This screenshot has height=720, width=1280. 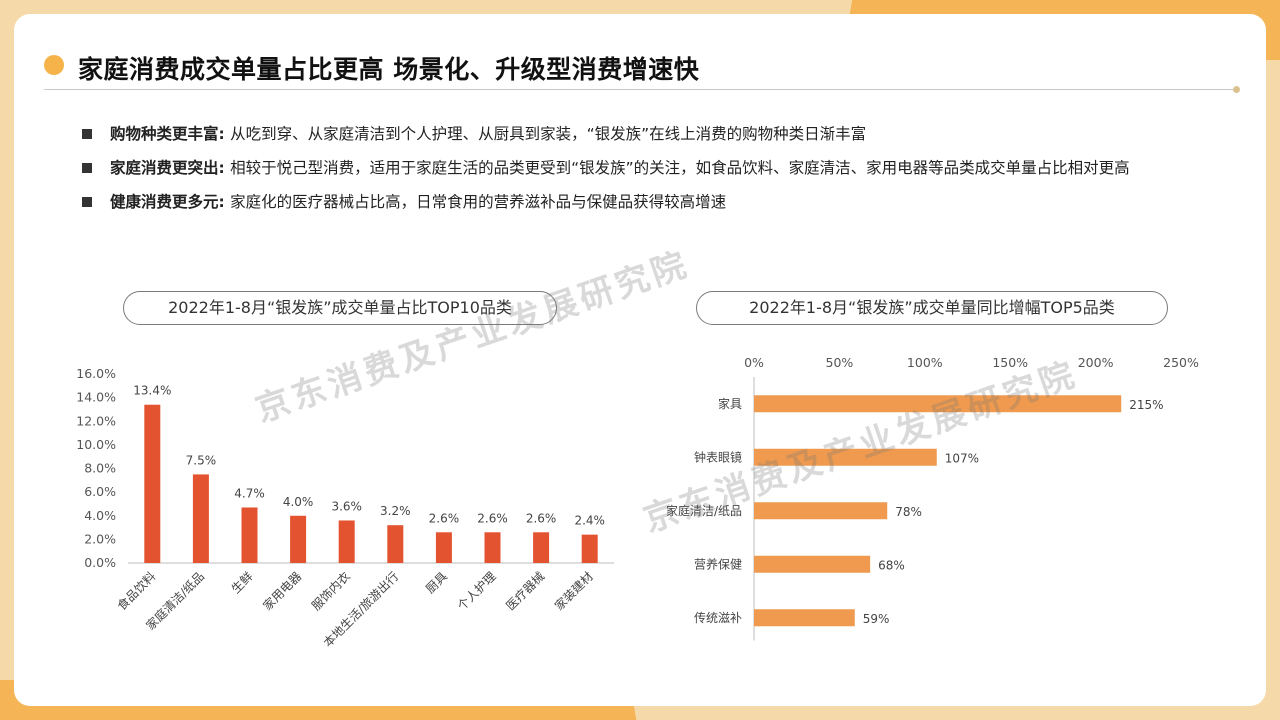 What do you see at coordinates (330, 591) in the screenshot?
I see `x-tick-label: 服饰内衣` at bounding box center [330, 591].